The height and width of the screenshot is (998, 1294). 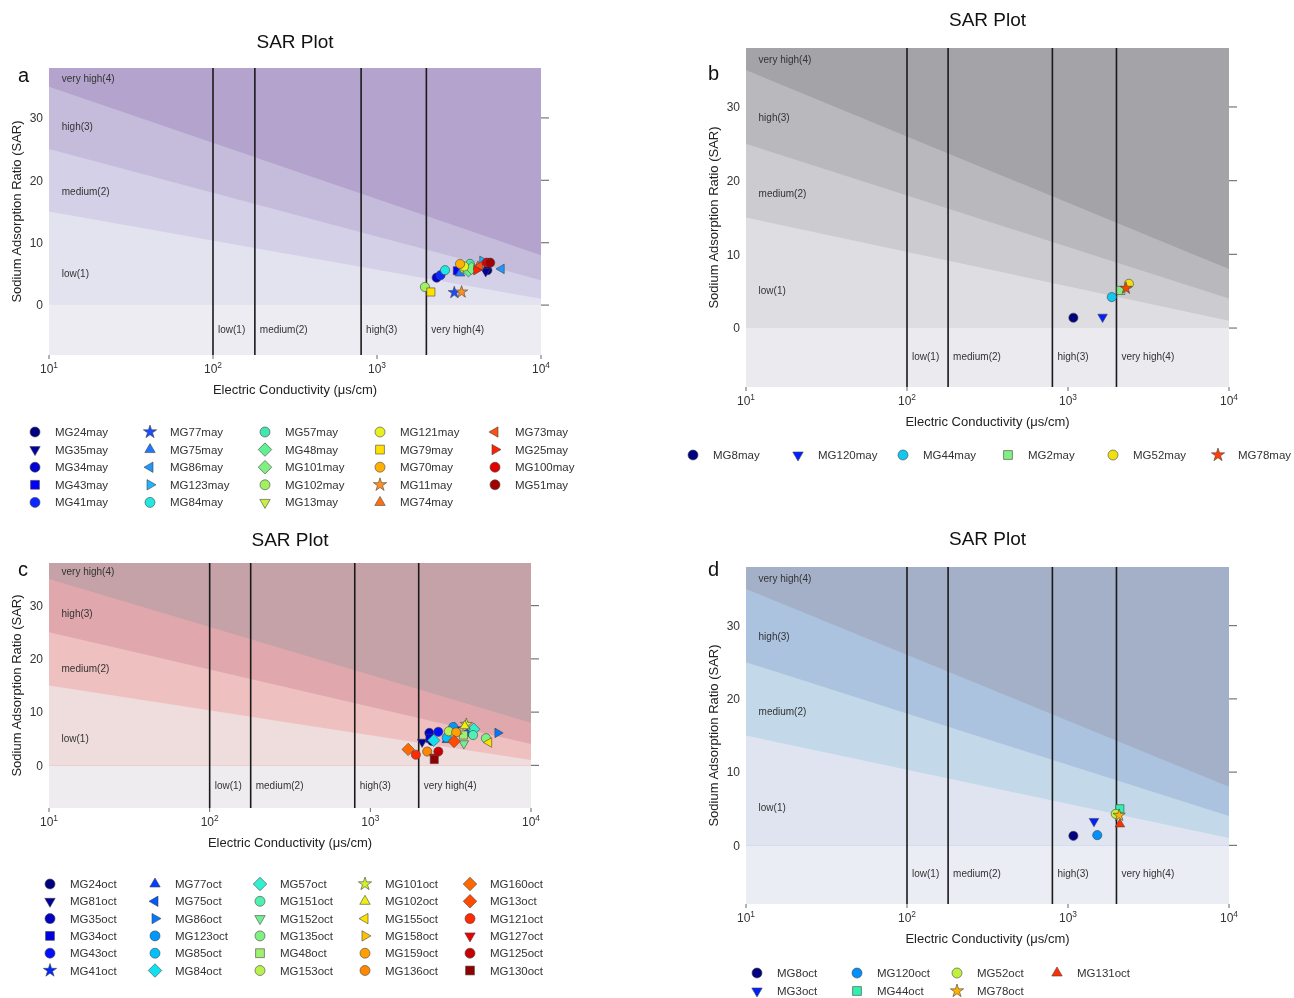 I want to click on legend-label: MG159oct, so click(x=412, y=953).